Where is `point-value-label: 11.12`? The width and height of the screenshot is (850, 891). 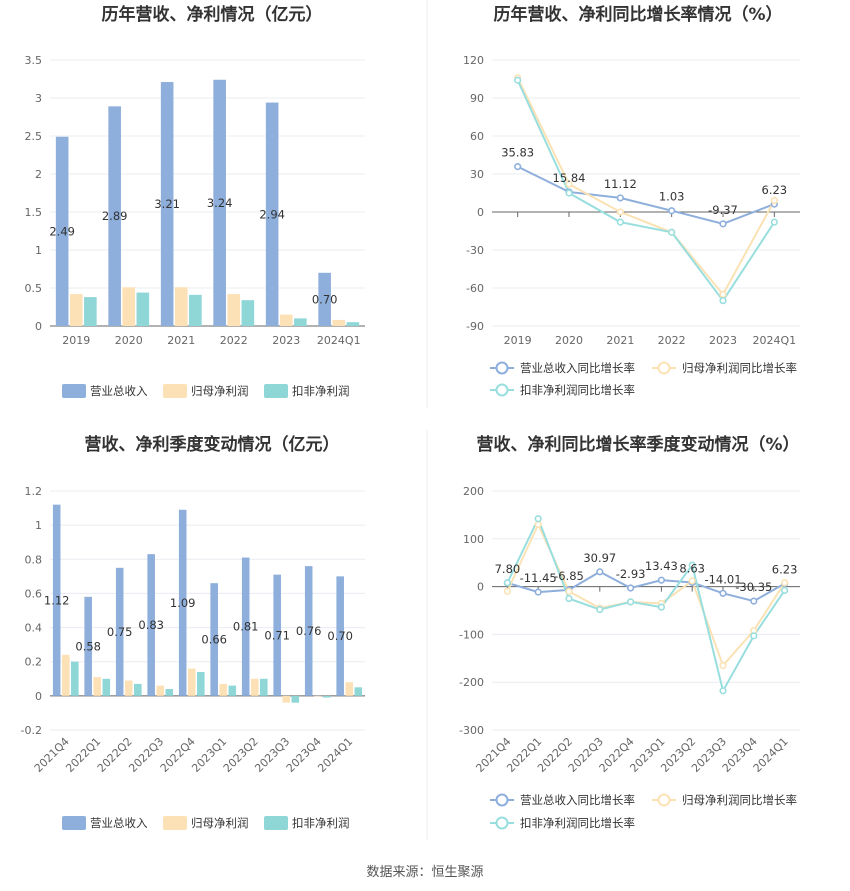 point-value-label: 11.12 is located at coordinates (620, 184).